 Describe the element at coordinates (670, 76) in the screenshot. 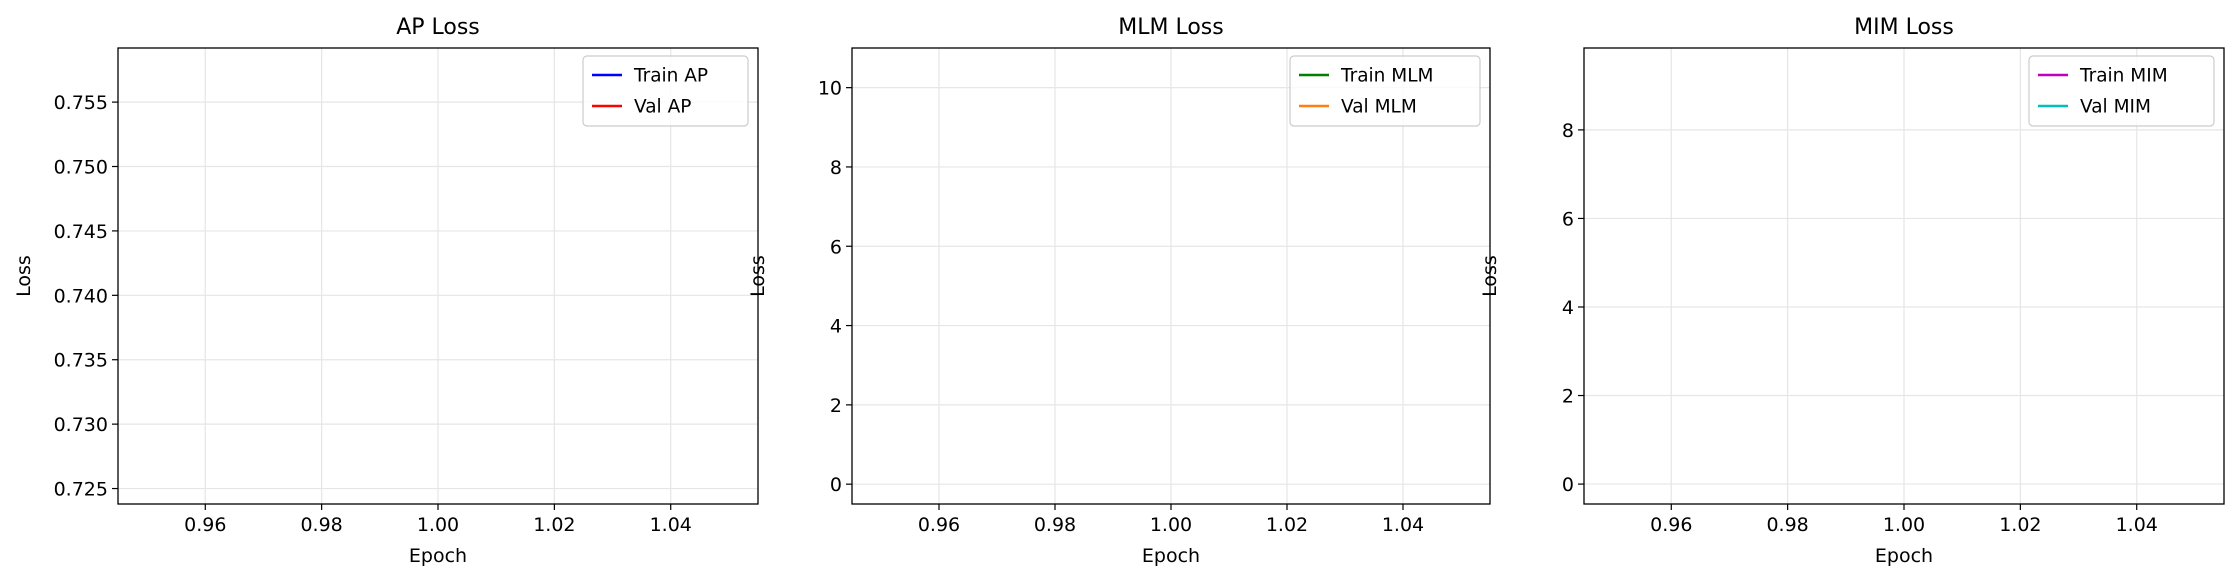

I see `legend-label: Train AP` at that location.